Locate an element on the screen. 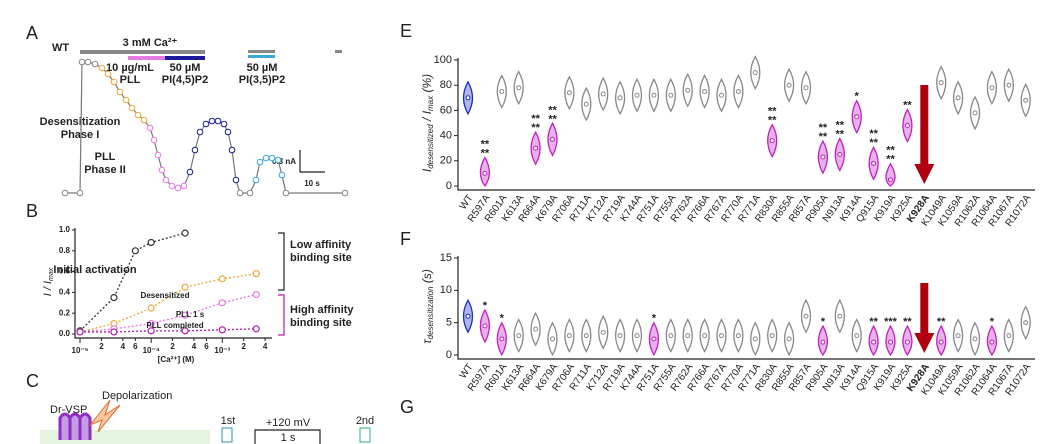 The height and width of the screenshot is (444, 1045). bracket is located at coordinates (281, 261).